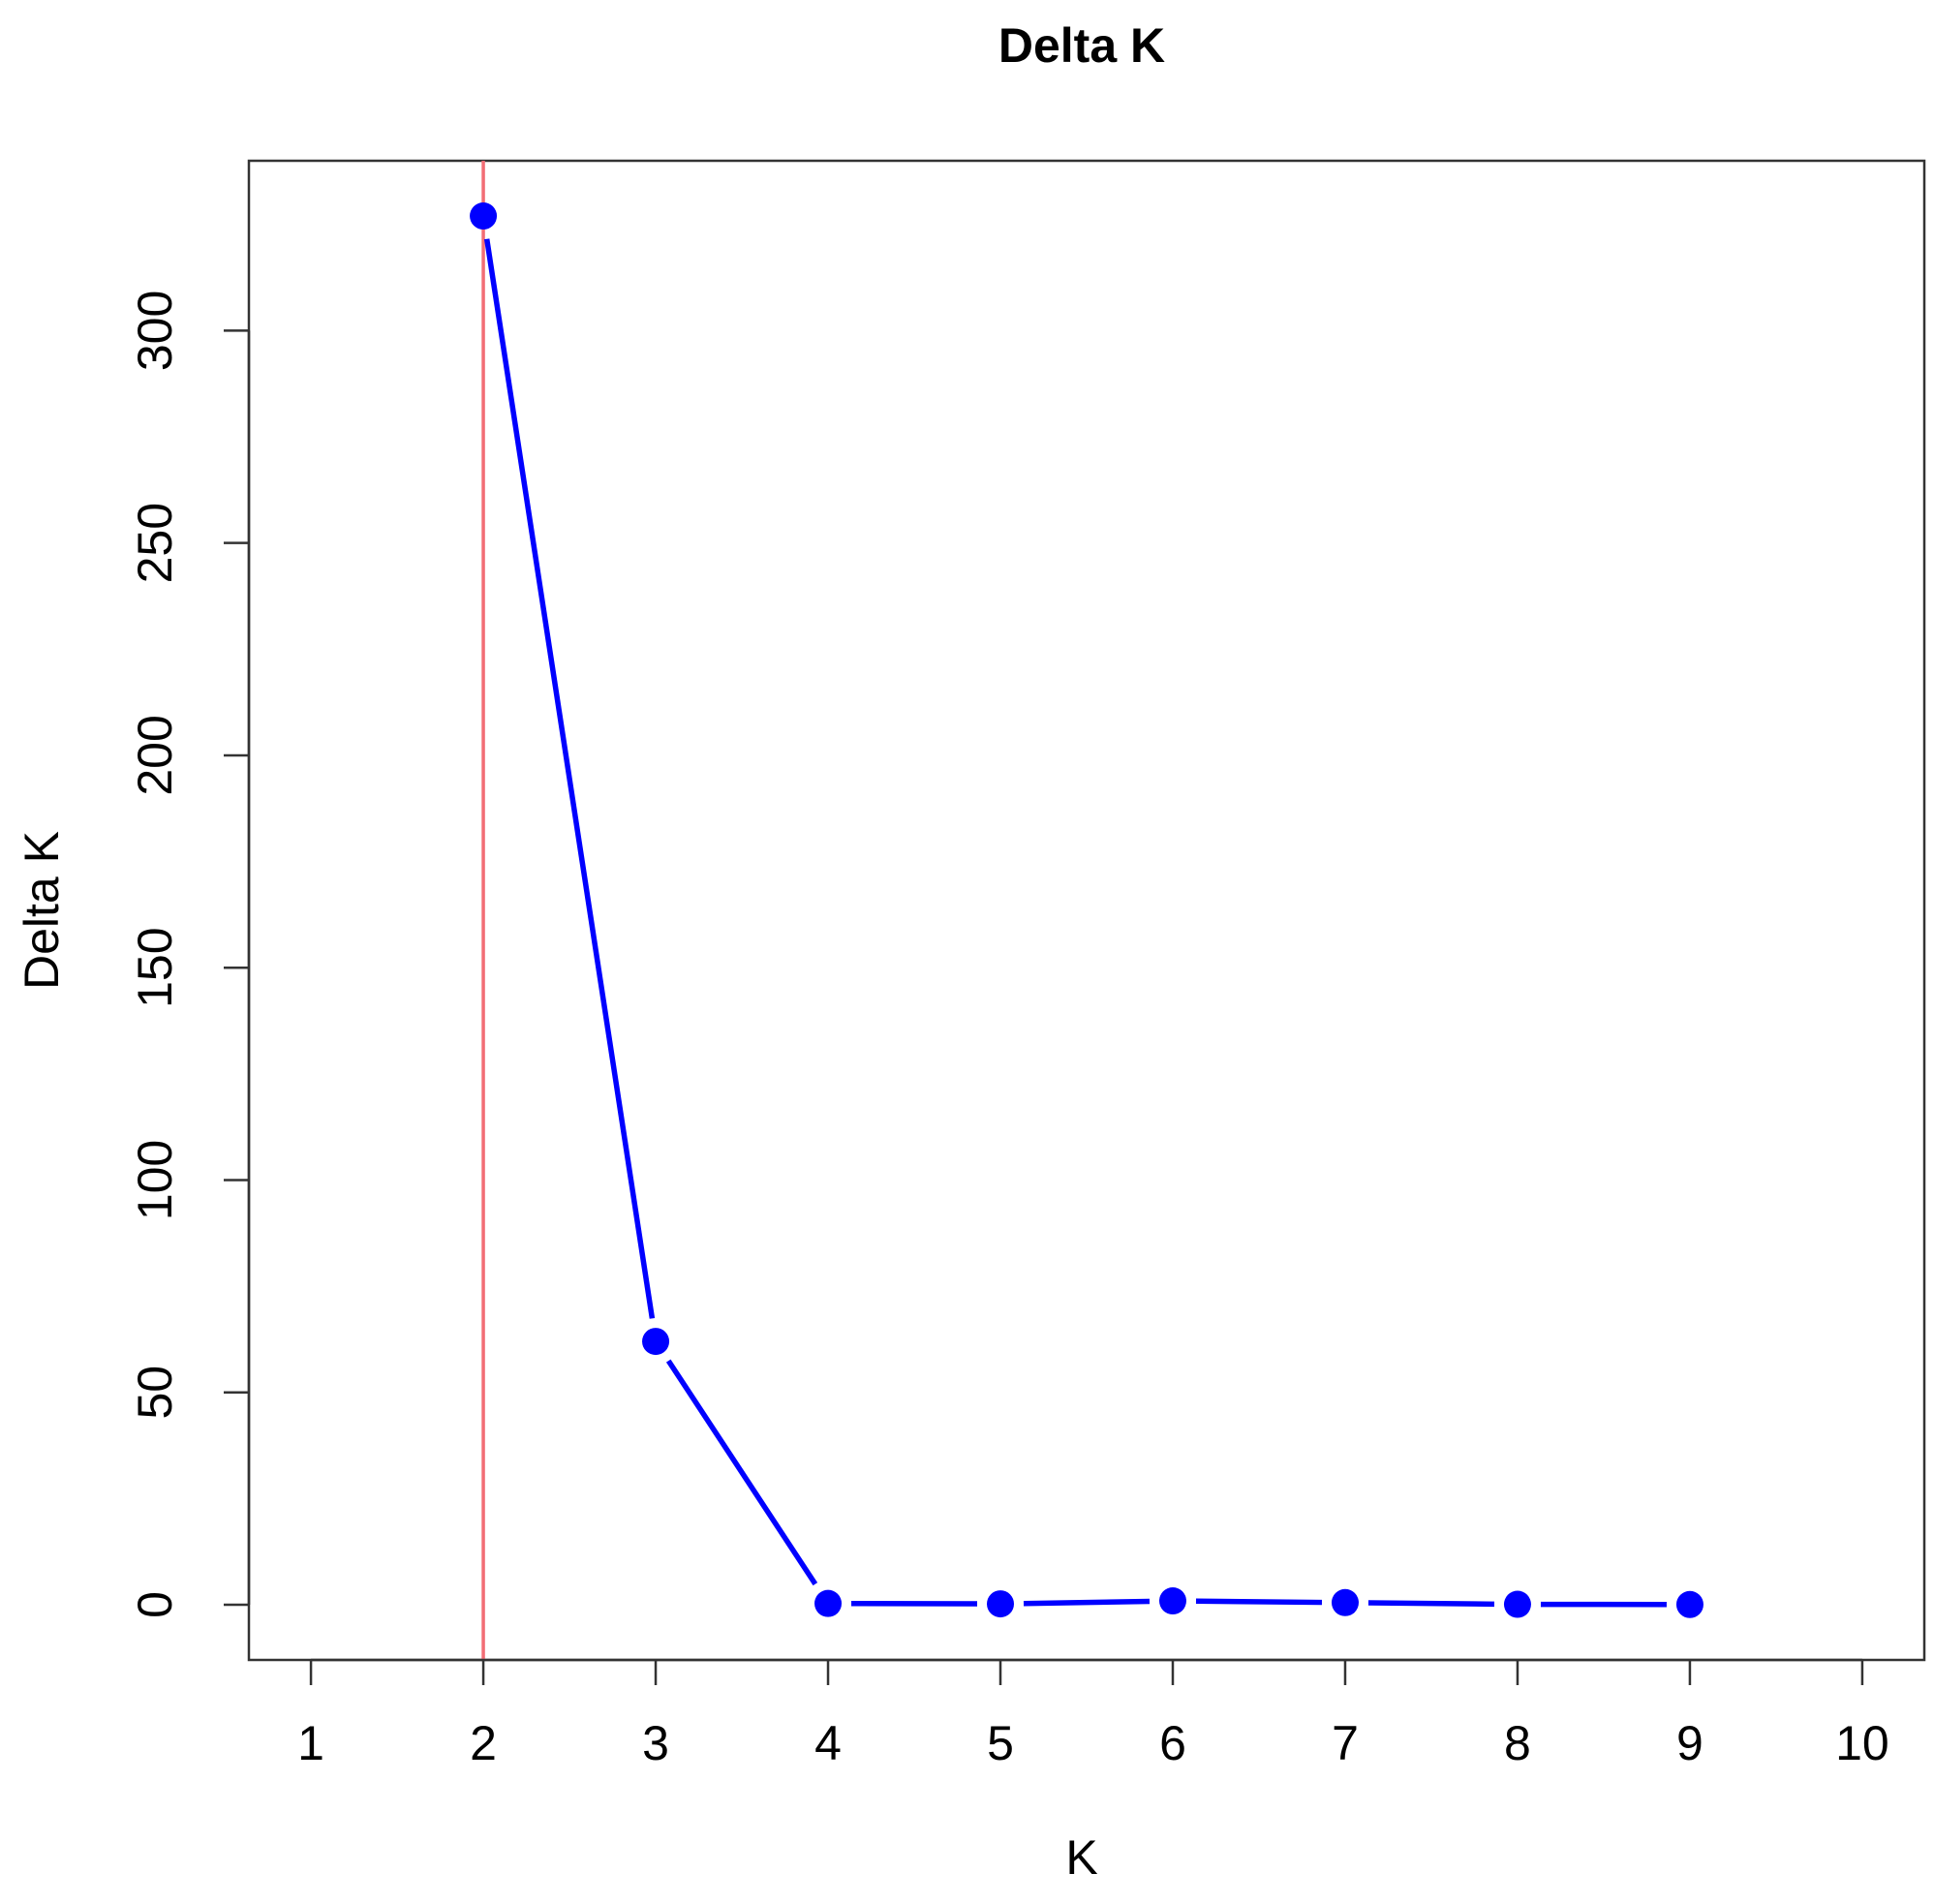 The height and width of the screenshot is (1904, 1934). Describe the element at coordinates (483, 1743) in the screenshot. I see `x-tick-label: 2` at that location.